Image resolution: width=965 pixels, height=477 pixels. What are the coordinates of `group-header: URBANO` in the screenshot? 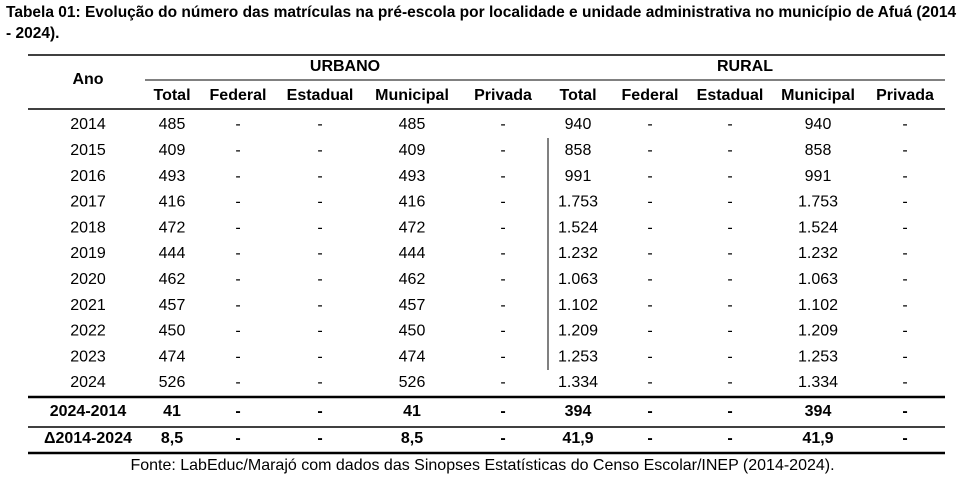 It's located at (345, 66).